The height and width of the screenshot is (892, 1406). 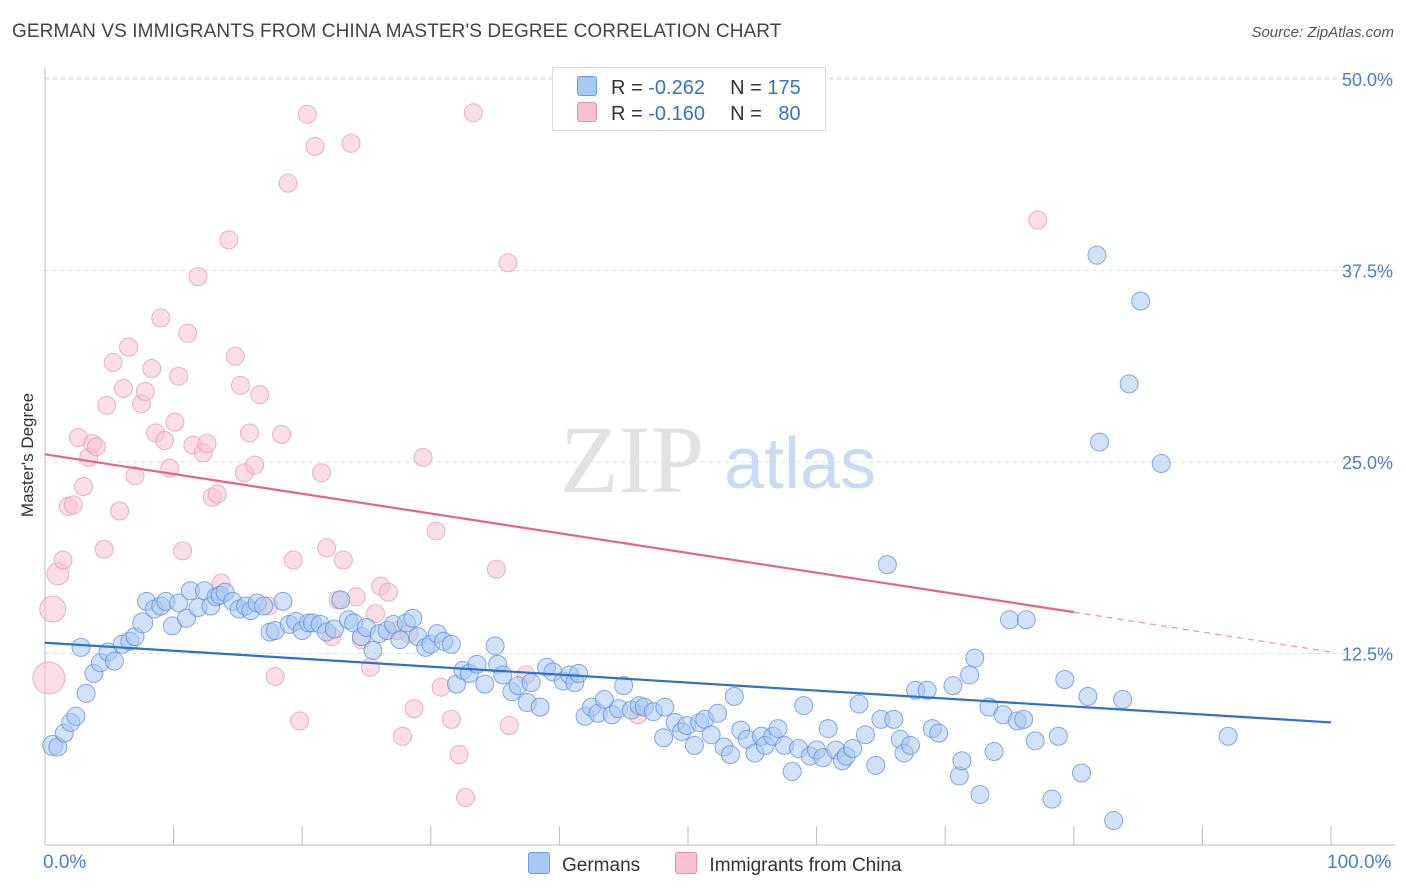 I want to click on trend-line-germans, so click(x=688, y=682).